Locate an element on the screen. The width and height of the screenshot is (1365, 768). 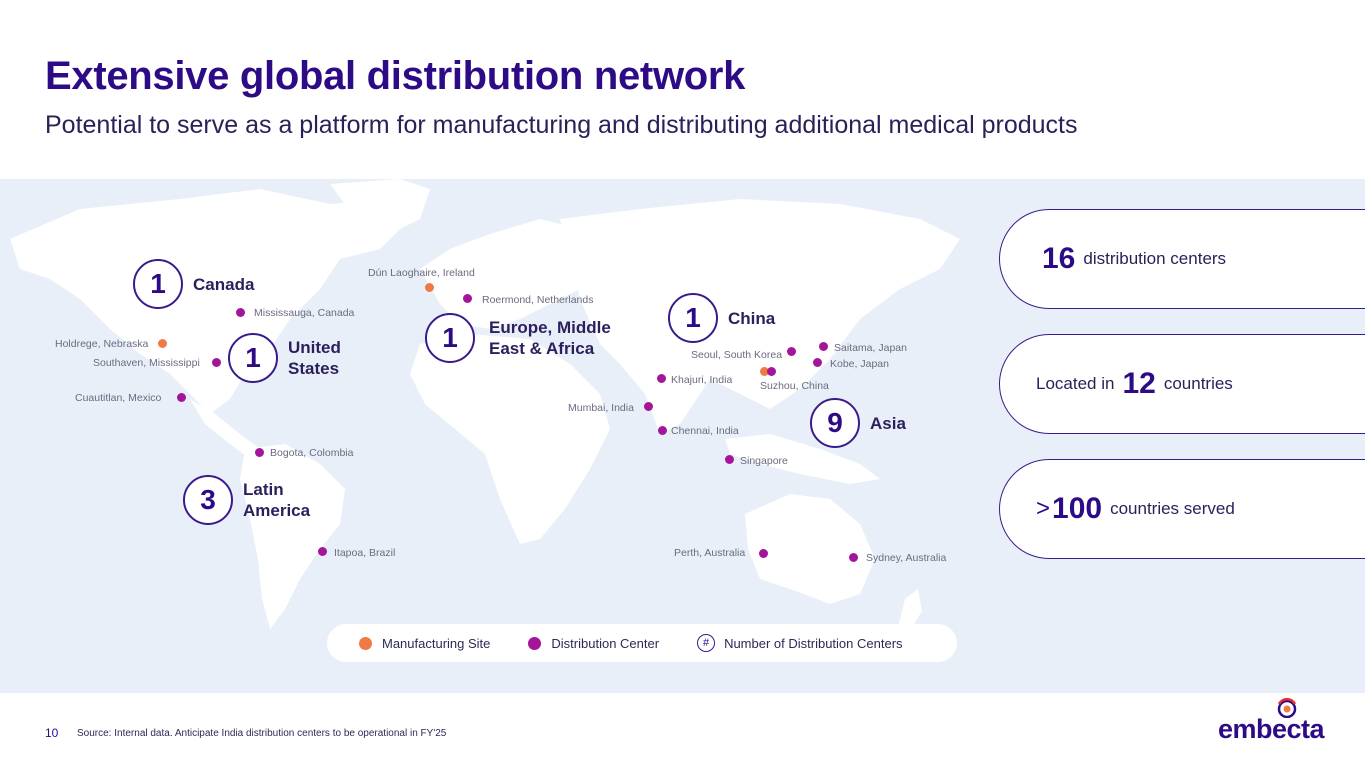
place-label: Southaven, Mississippi is located at coordinates (146, 363).